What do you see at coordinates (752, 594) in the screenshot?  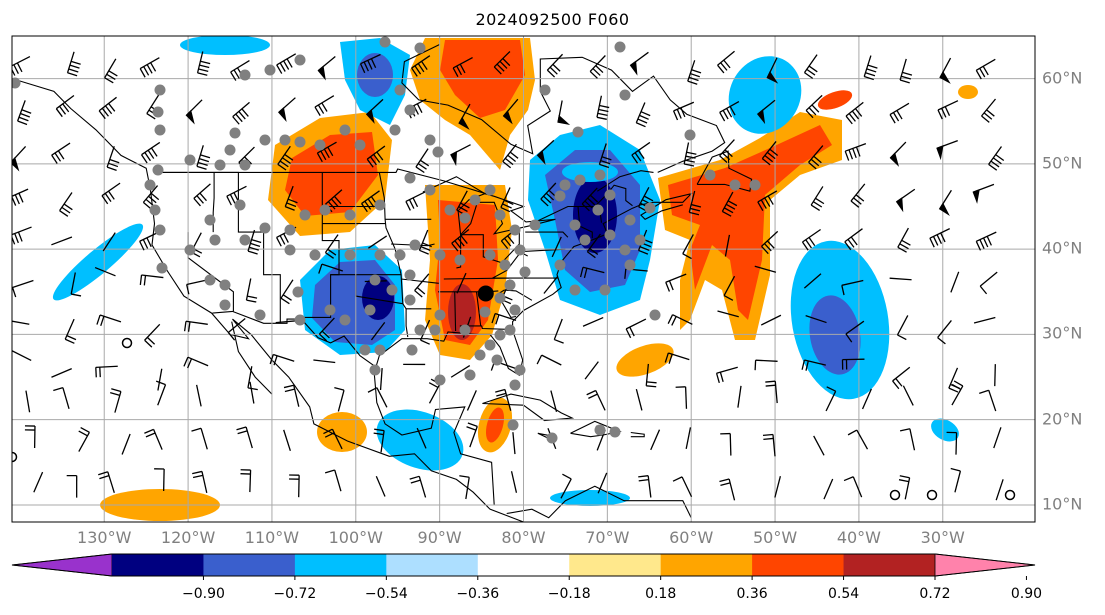 I see `colorbar-tick-label: 0.36` at bounding box center [752, 594].